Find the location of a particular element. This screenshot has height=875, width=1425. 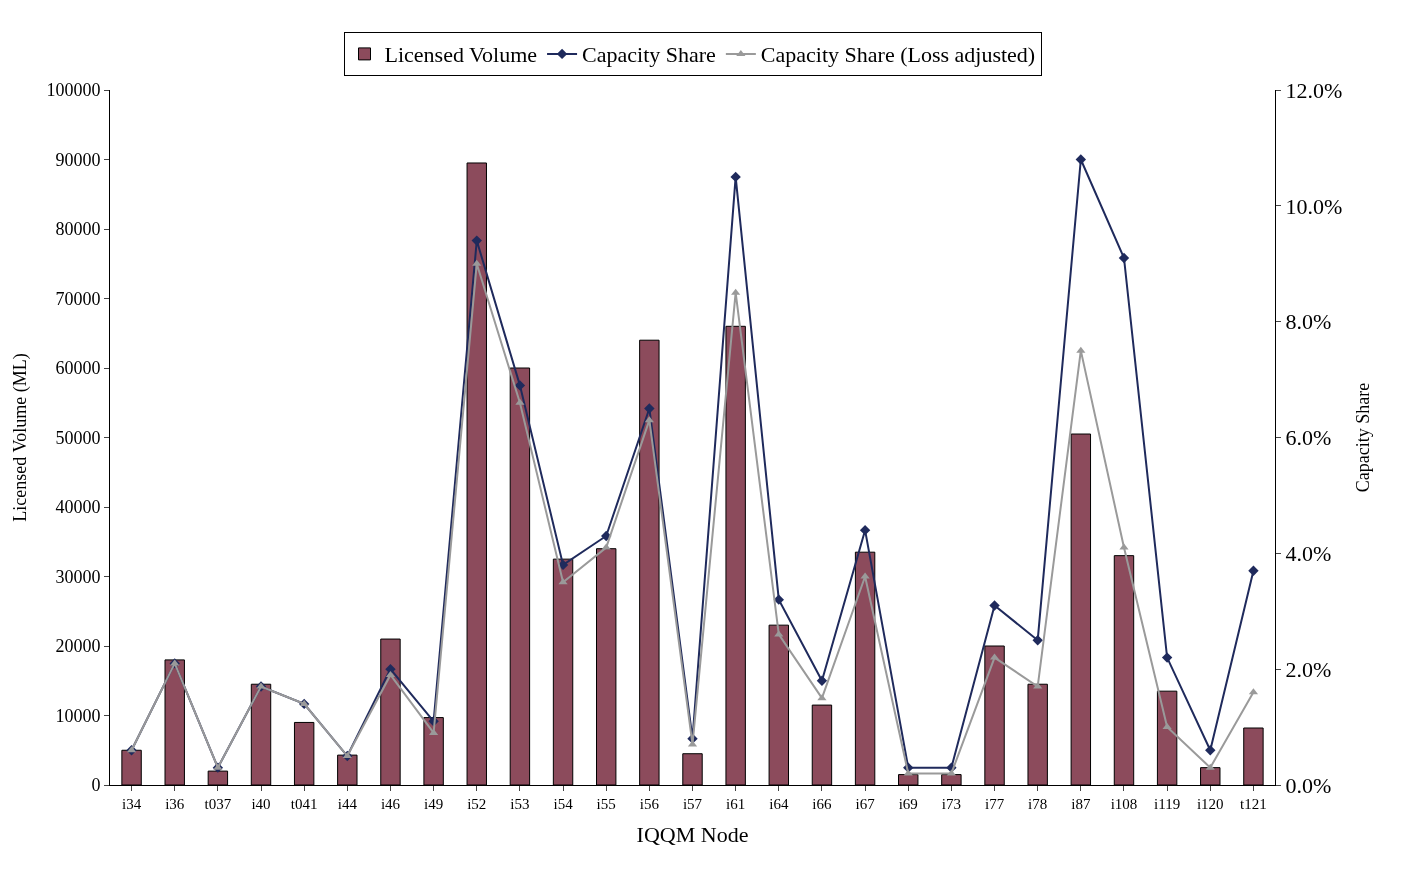

x-tick-label: i40 is located at coordinates (261, 804).